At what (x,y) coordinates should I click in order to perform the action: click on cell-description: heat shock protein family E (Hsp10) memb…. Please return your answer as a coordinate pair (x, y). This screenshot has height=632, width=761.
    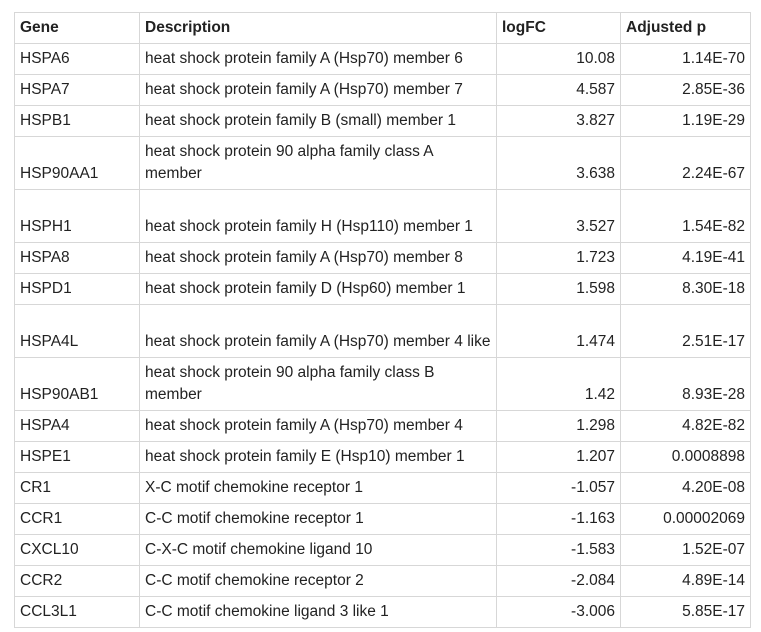
    Looking at the image, I should click on (318, 457).